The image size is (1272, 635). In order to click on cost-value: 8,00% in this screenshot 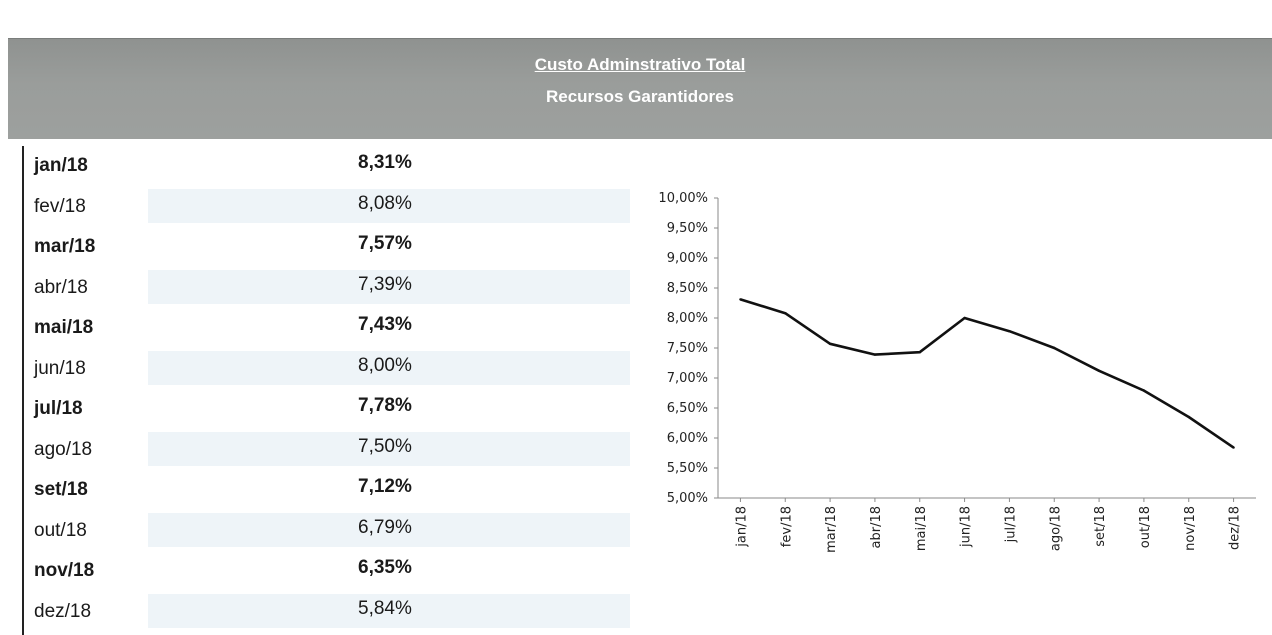, I will do `click(385, 365)`.